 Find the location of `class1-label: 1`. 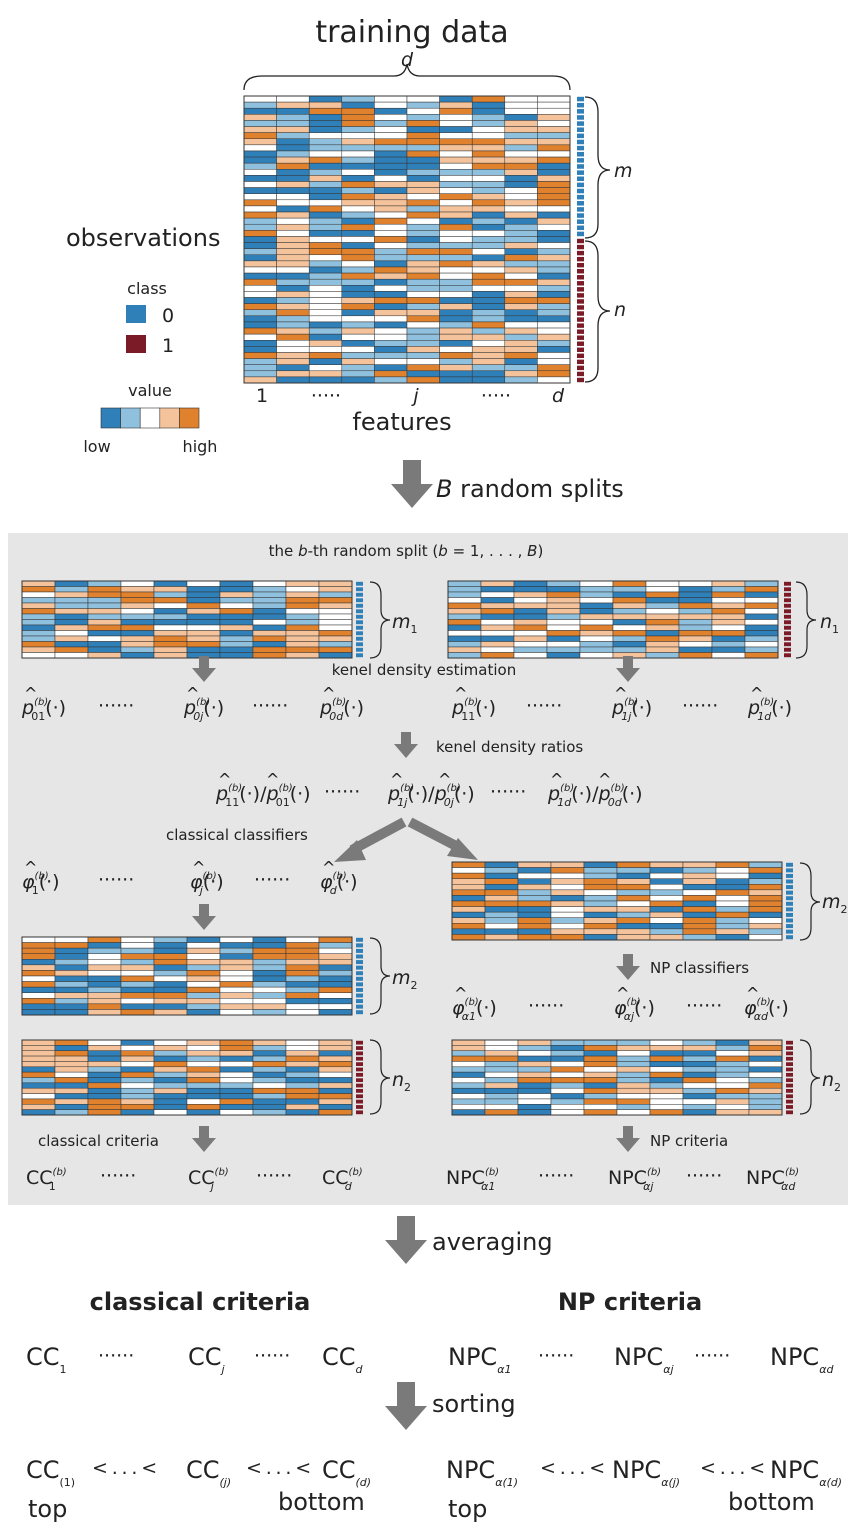

class1-label: 1 is located at coordinates (168, 346).